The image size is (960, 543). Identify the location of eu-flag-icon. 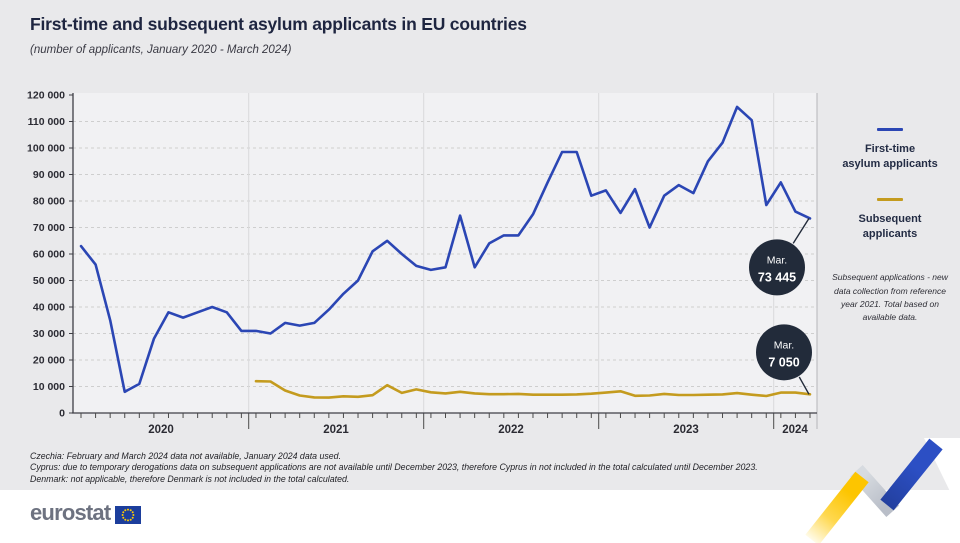
(128, 514).